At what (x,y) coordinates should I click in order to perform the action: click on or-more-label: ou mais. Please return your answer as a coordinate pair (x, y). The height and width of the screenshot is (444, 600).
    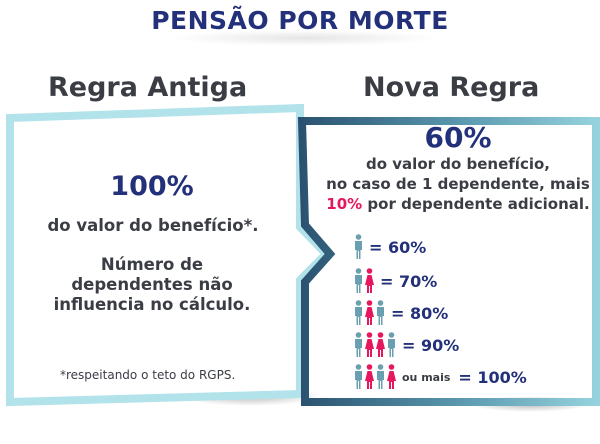
    Looking at the image, I should click on (426, 377).